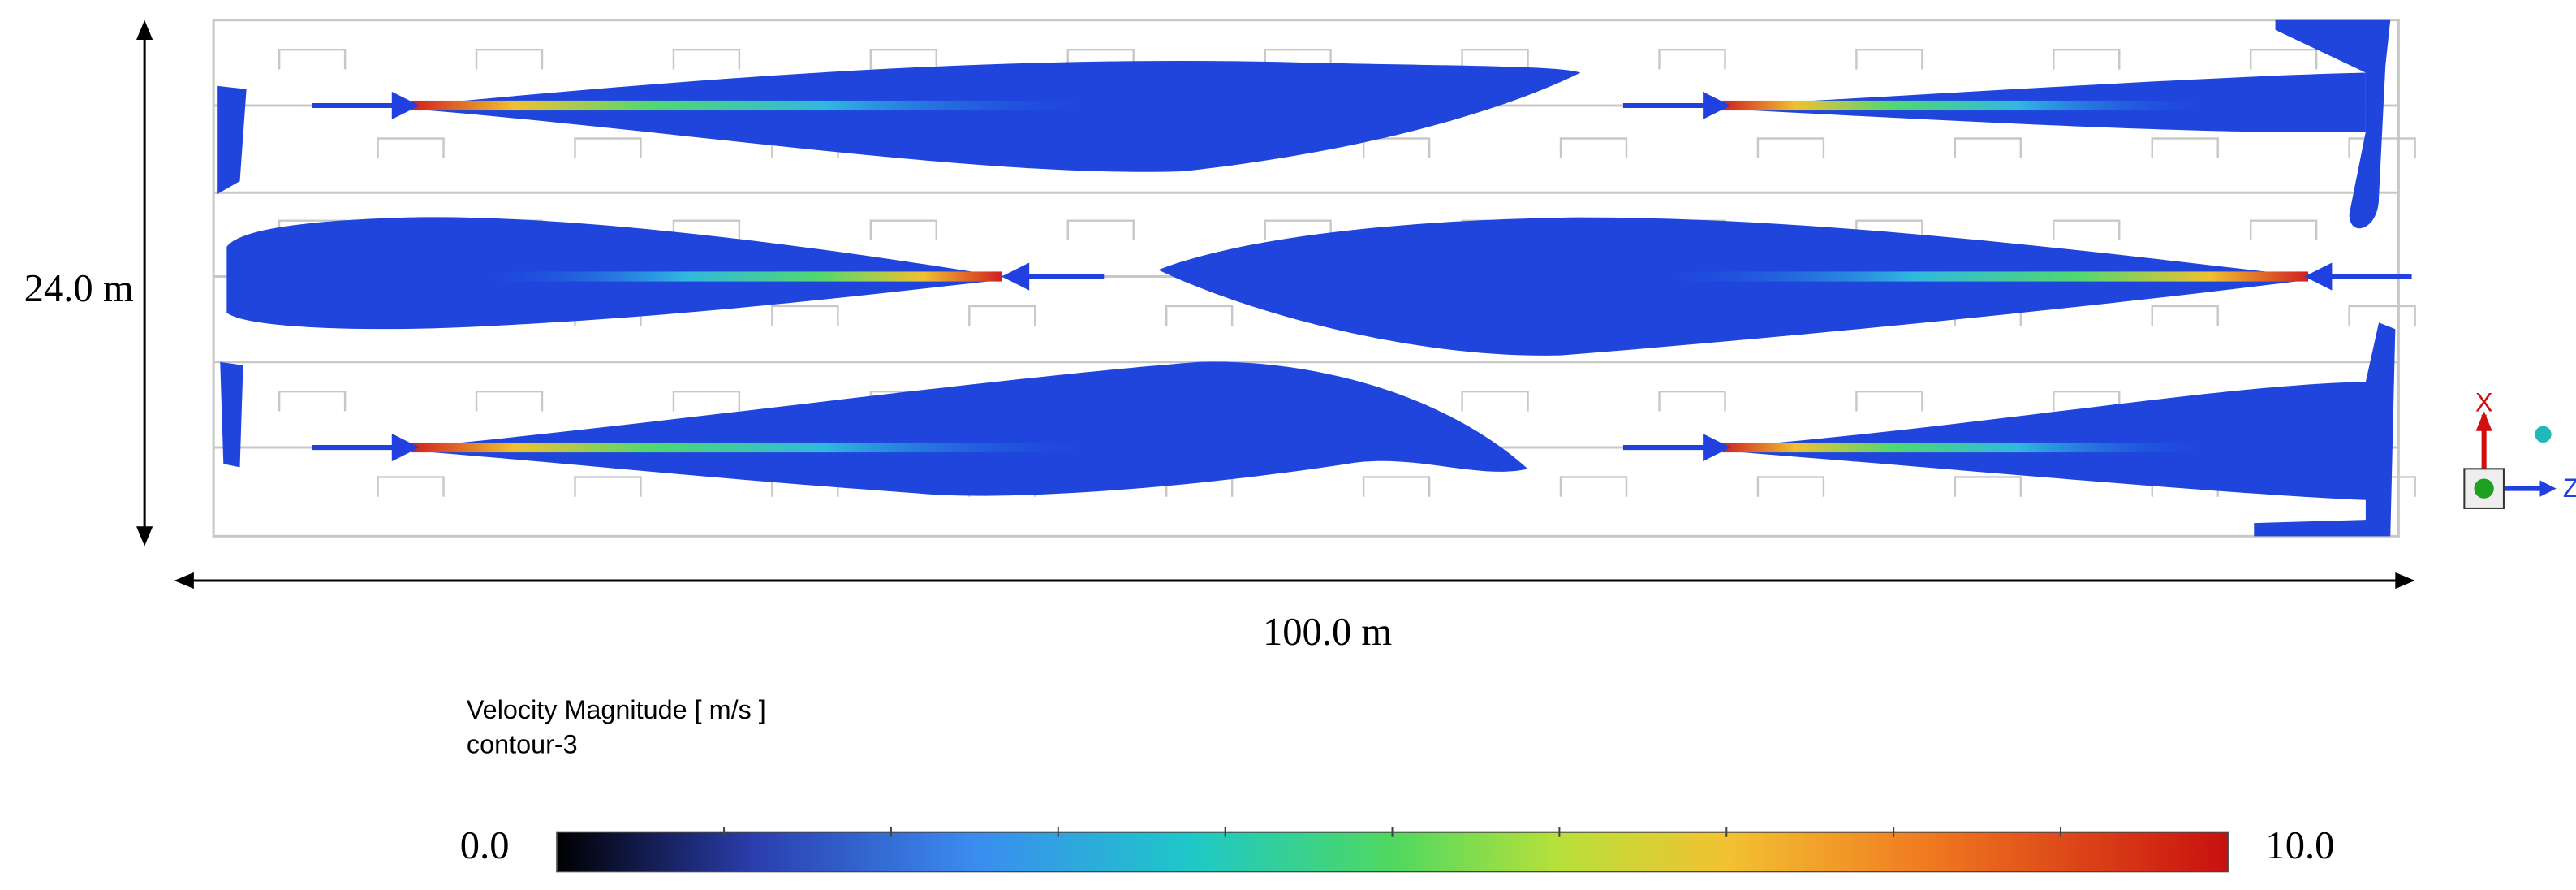  I want to click on legend-title: Velocity Magnitude [ m/s ], so click(616, 709).